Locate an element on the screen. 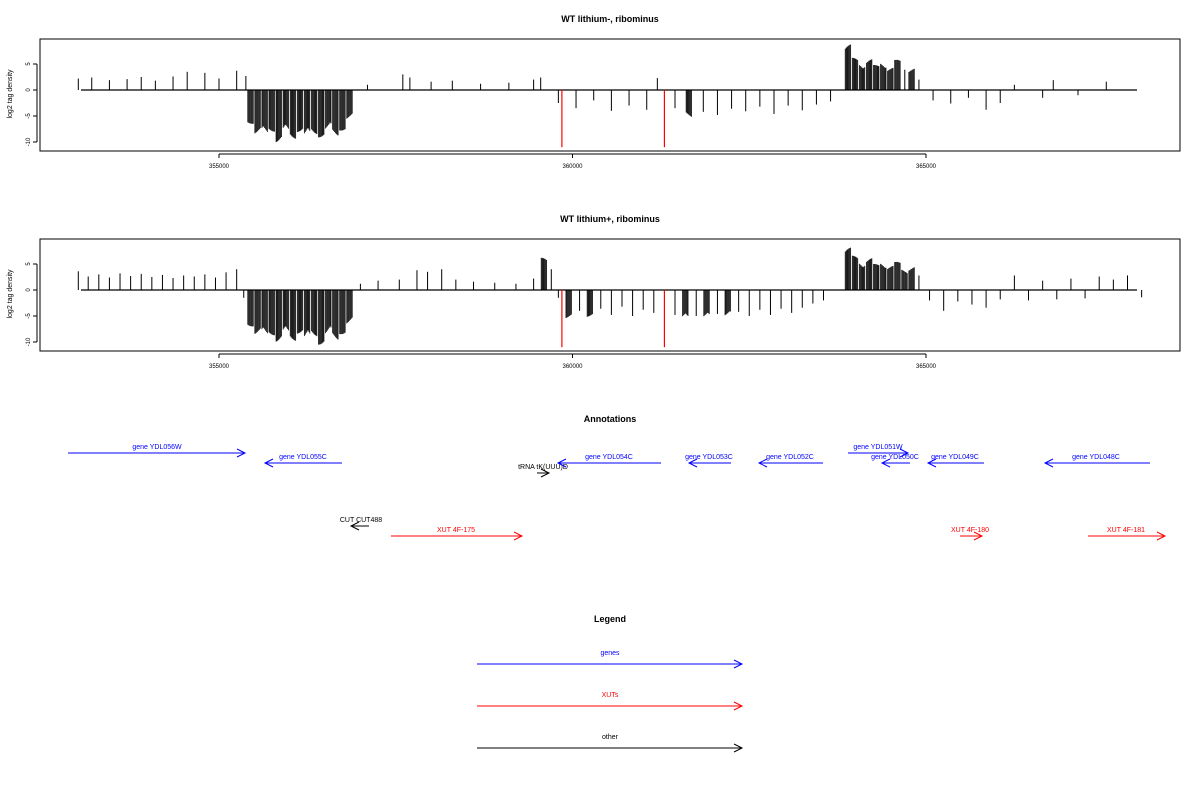 This screenshot has height=800, width=1200. annotation-label: gene YDL051W is located at coordinates (878, 447).